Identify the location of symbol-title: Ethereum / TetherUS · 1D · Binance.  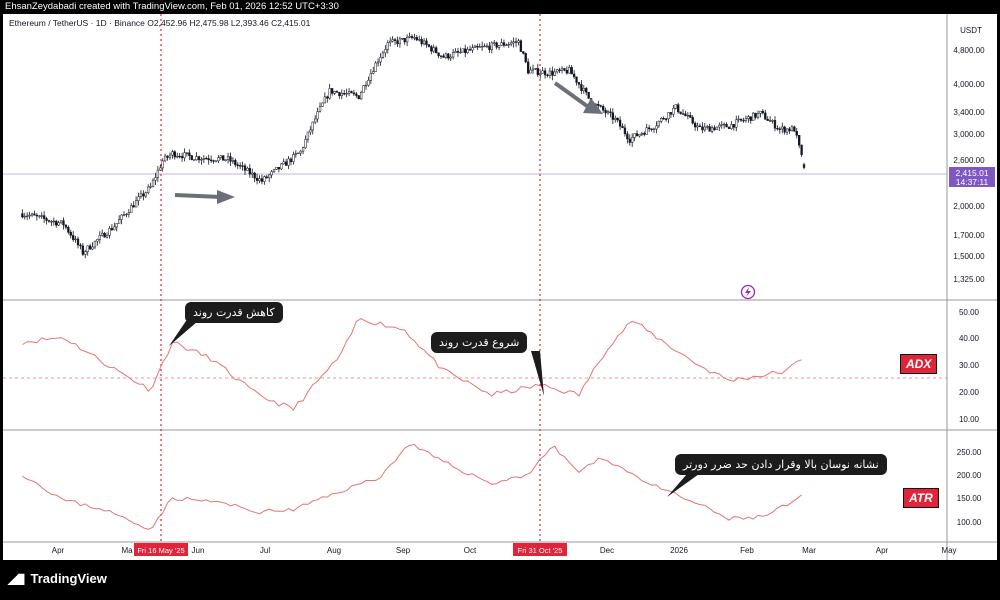
(77, 23).